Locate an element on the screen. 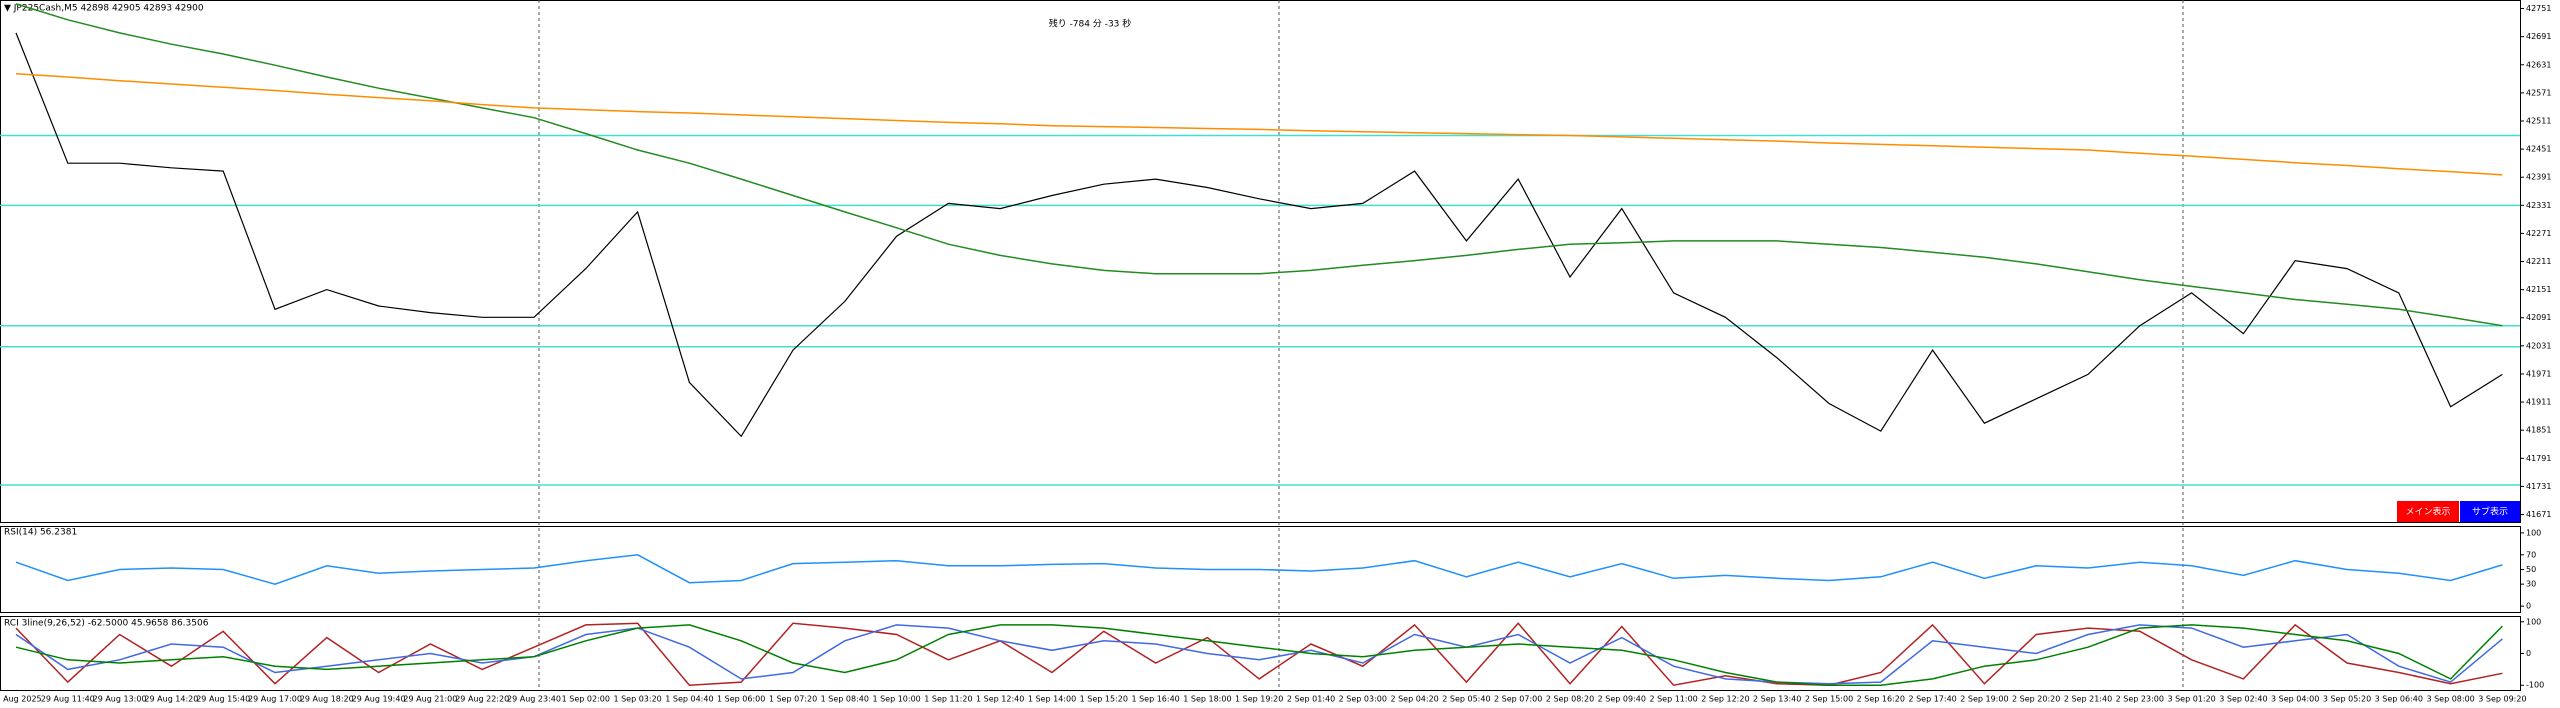 This screenshot has height=708, width=2560. x-tick-label: 3 Sep 06:40 is located at coordinates (2399, 699).